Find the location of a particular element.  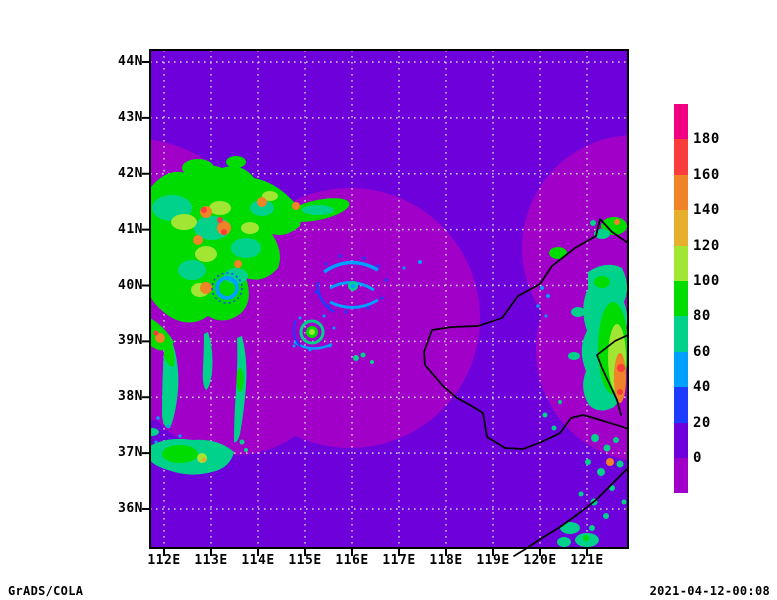

grads-credit: GrADS/COLA is located at coordinates (46, 591).